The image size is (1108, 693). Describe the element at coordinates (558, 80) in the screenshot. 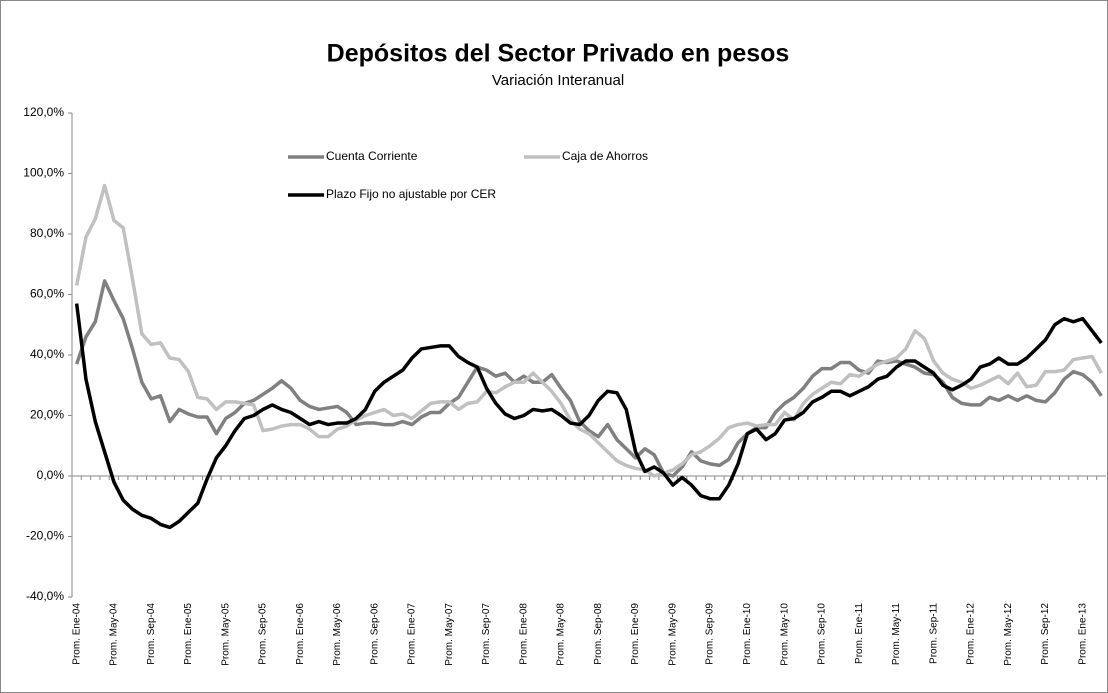

I see `chart-subtitle: Variación Interanual` at that location.